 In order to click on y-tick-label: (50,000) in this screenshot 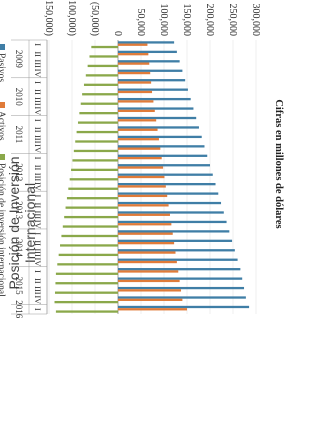, I will do `click(94, 19)`.